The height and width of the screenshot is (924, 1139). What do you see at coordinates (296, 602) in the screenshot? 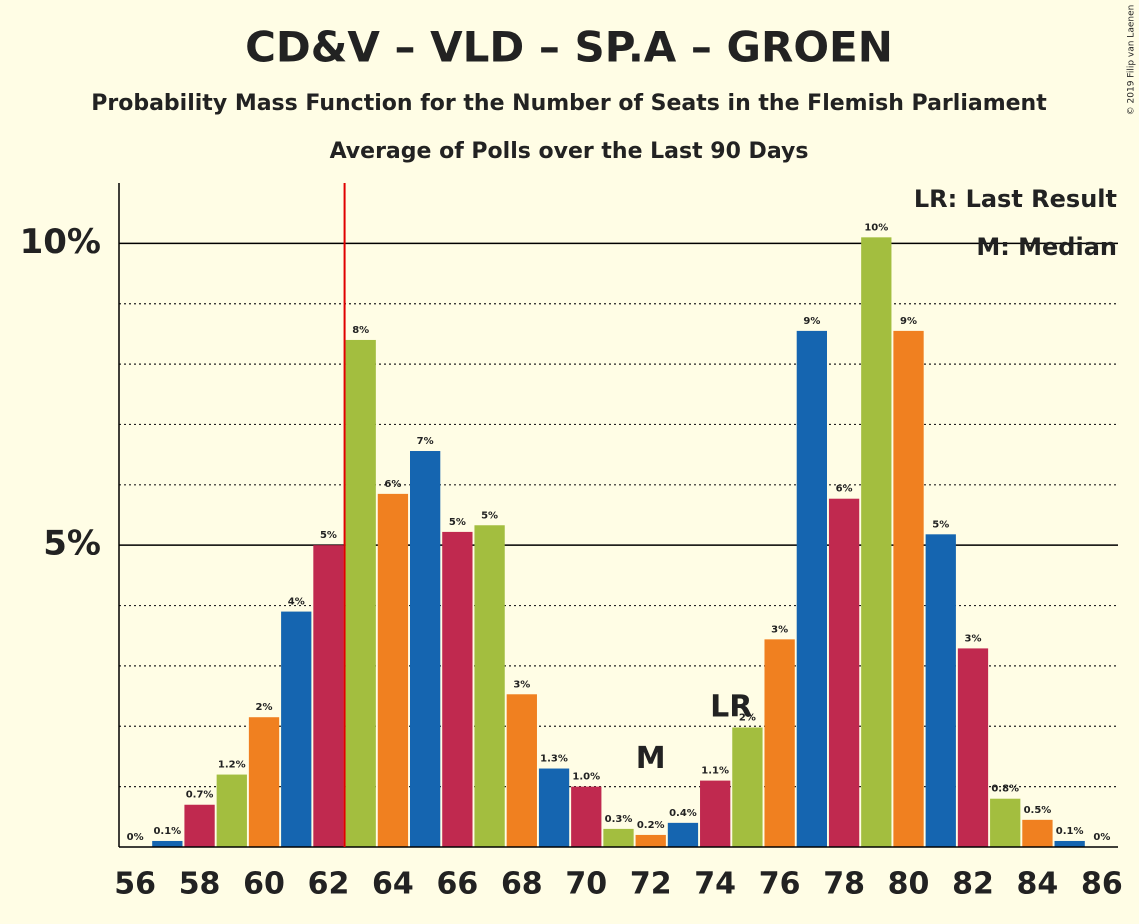
I see `value-label: 4%` at bounding box center [296, 602].